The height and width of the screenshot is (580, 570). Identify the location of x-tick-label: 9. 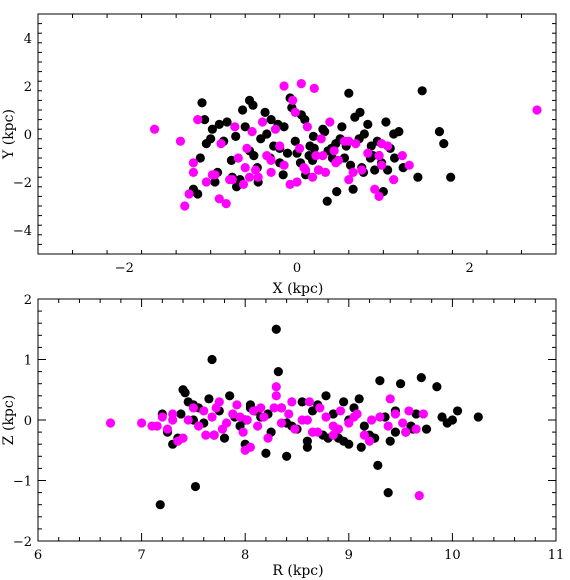
(349, 555).